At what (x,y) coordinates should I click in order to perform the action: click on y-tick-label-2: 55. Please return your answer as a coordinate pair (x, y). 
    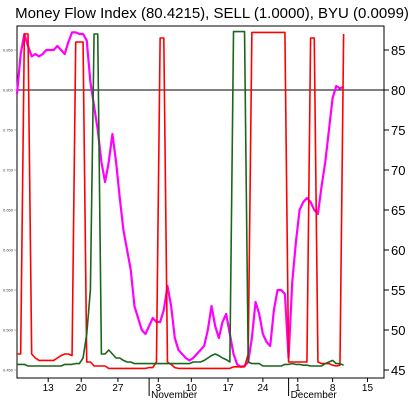
    Looking at the image, I should click on (398, 290).